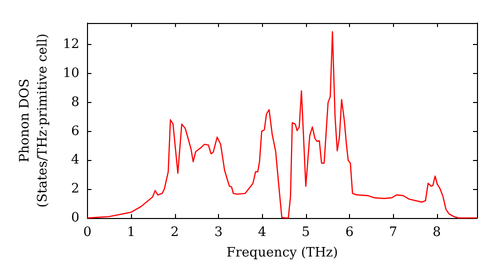  I want to click on y-axis-title: Phonon DOS (States/THz·primitive cell), so click(34, 120).